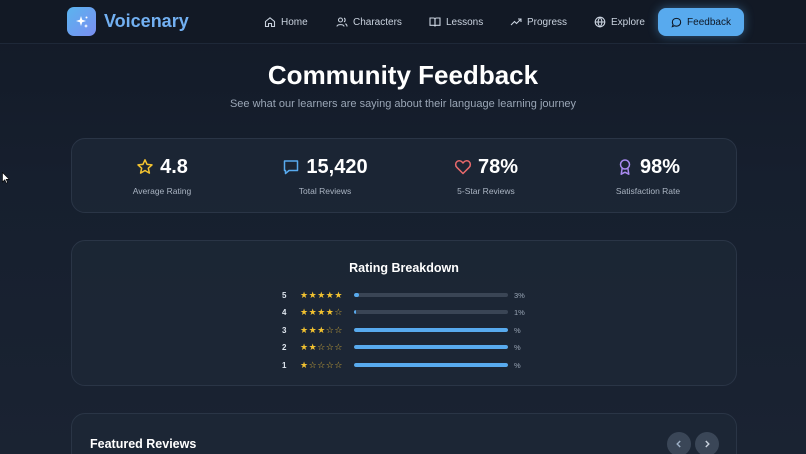  What do you see at coordinates (660, 166) in the screenshot?
I see `stat-value: 98%` at bounding box center [660, 166].